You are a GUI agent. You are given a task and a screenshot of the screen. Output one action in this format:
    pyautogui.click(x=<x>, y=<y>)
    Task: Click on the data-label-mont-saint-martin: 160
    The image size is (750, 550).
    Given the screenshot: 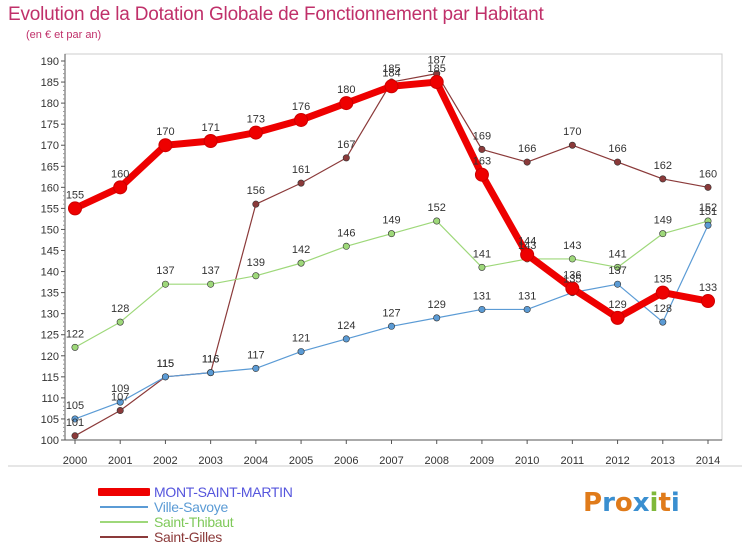 What is the action you would take?
    pyautogui.click(x=120, y=174)
    